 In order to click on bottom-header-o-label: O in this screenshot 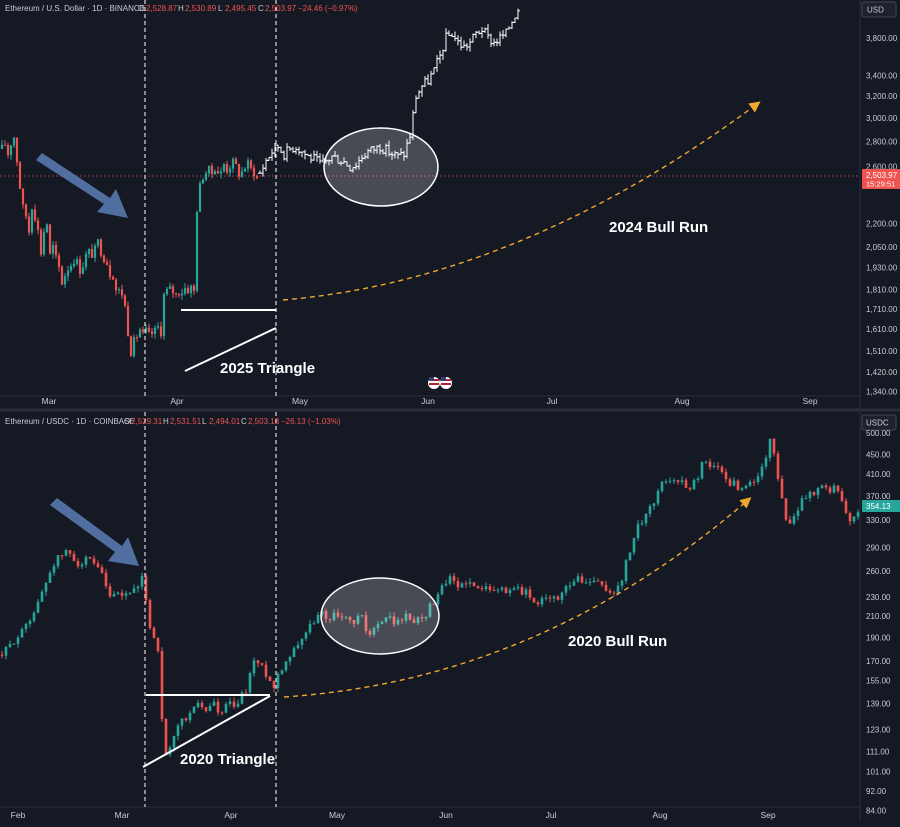, I will do `click(127, 421)`.